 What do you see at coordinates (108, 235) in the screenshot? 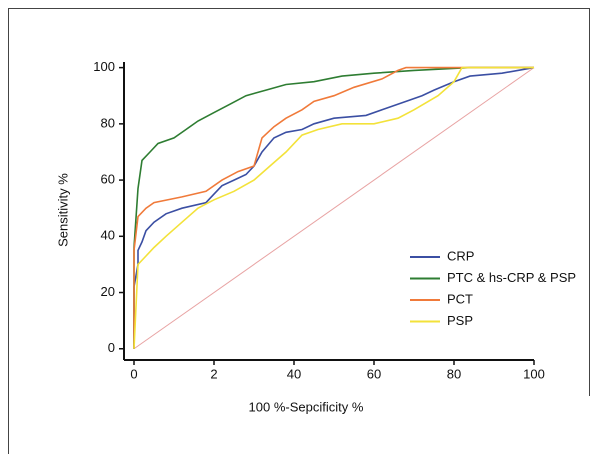
I see `y-tick-label: 40` at bounding box center [108, 235].